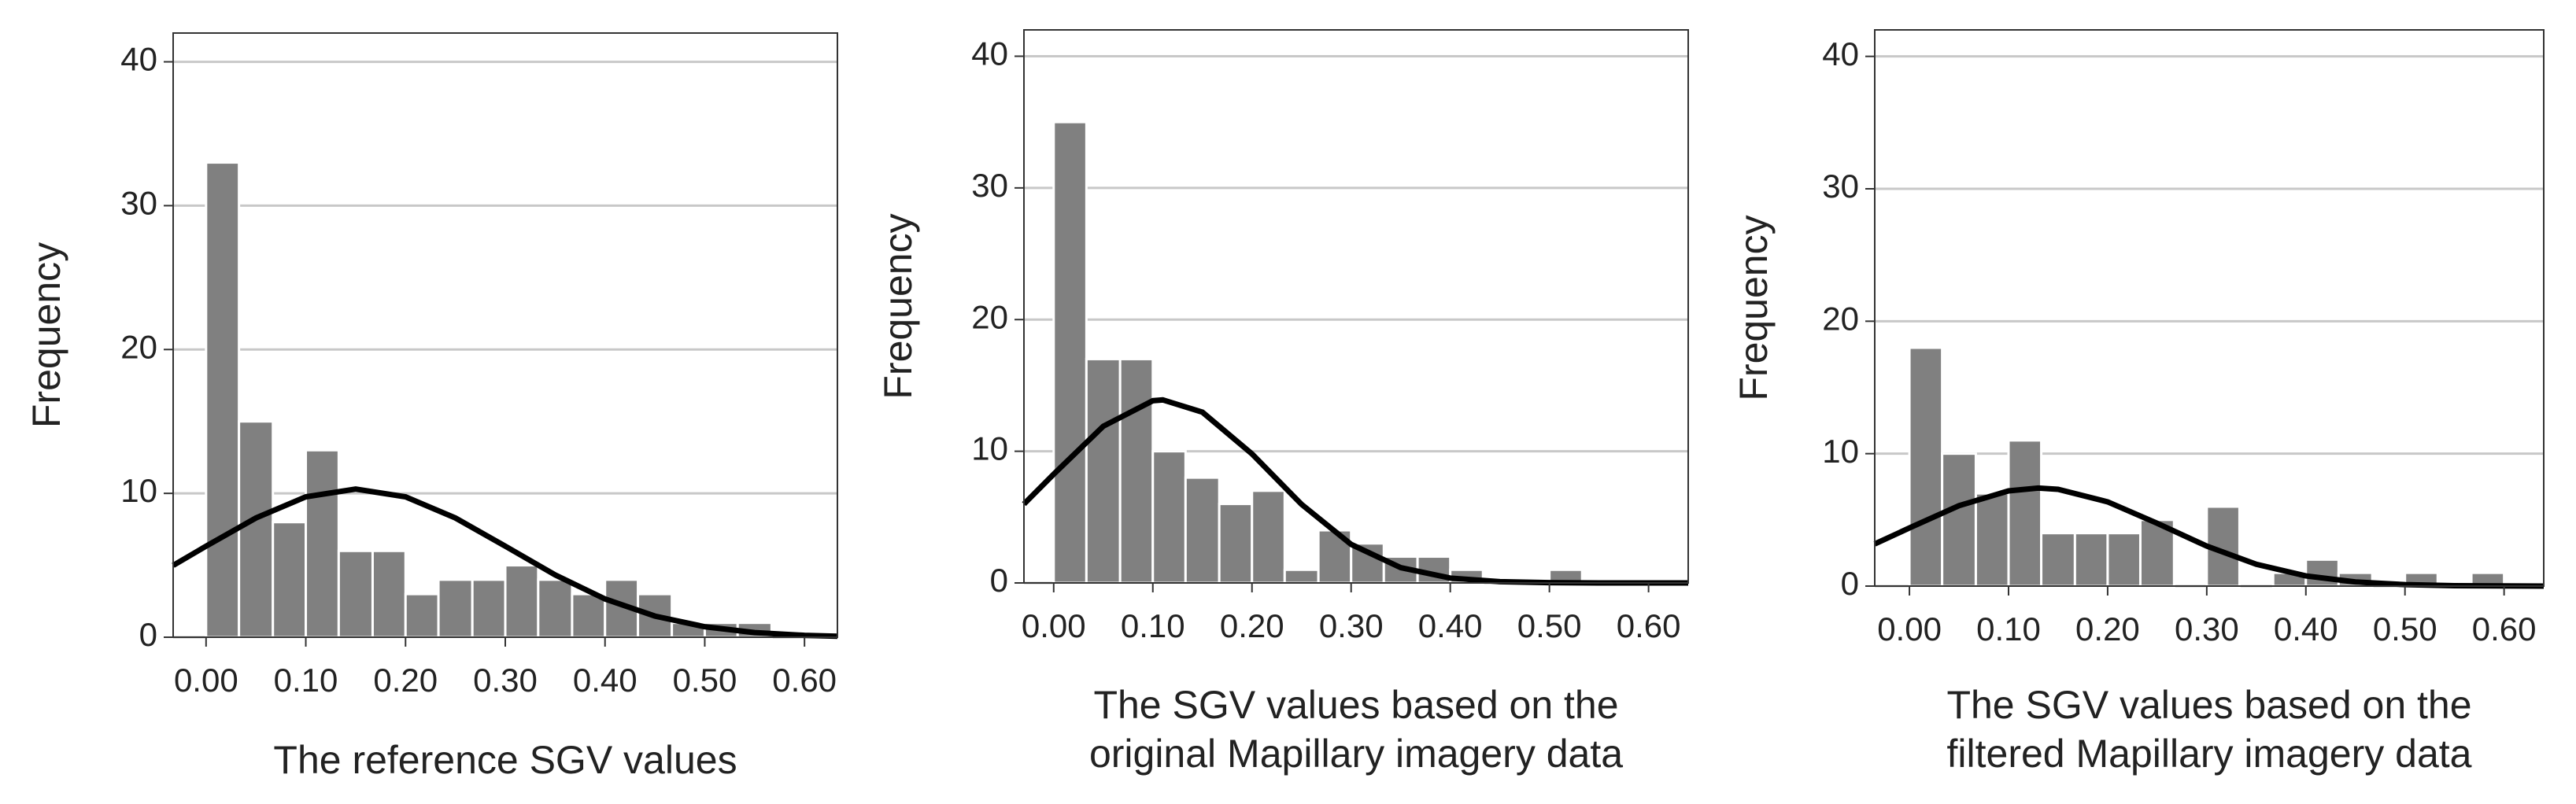 Image resolution: width=2576 pixels, height=804 pixels. I want to click on x-axis-label: original Mapillary imagery data, so click(1356, 754).